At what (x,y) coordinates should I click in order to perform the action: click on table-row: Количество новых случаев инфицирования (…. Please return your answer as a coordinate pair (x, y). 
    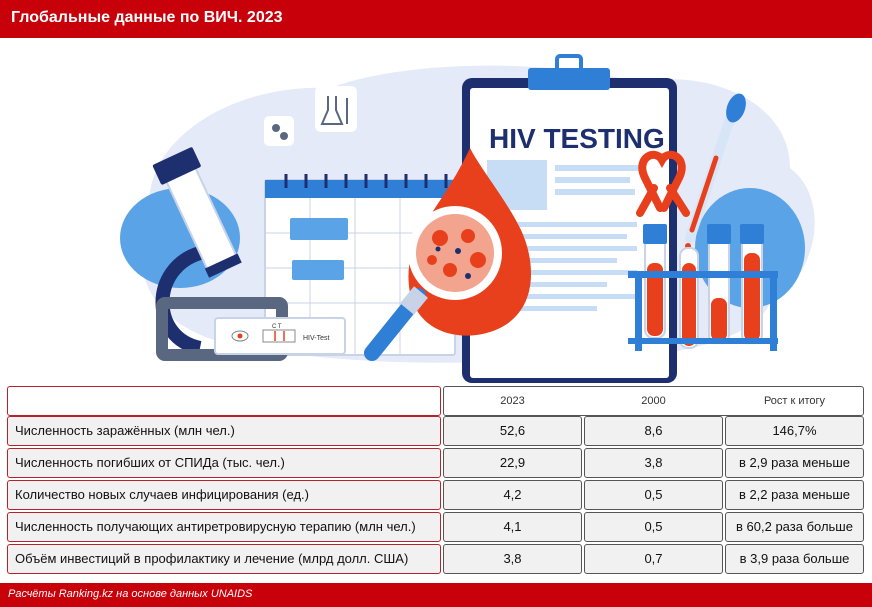
    Looking at the image, I should click on (436, 495).